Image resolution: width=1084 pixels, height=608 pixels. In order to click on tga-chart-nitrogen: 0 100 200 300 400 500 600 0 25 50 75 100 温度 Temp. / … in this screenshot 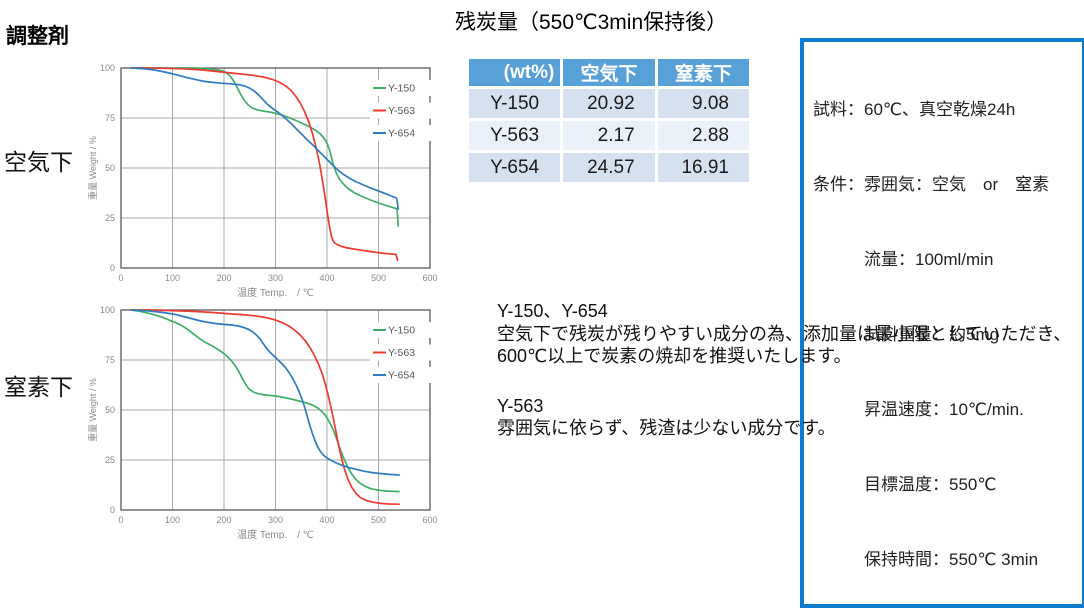, I will do `click(270, 419)`.